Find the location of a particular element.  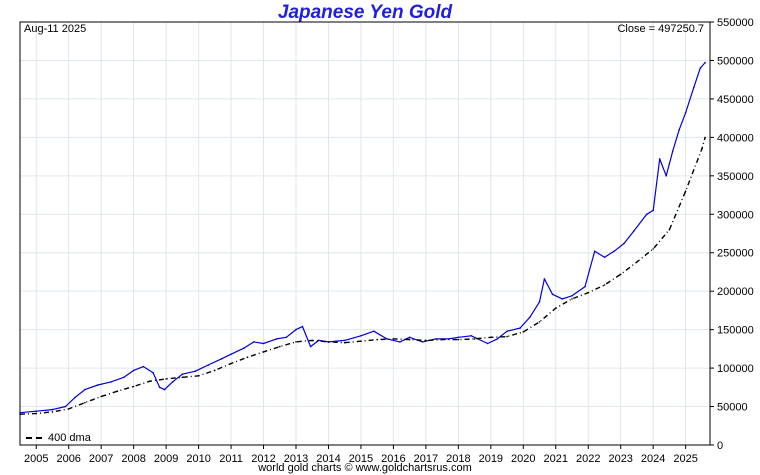

x-tick-label: 2024 is located at coordinates (653, 459).